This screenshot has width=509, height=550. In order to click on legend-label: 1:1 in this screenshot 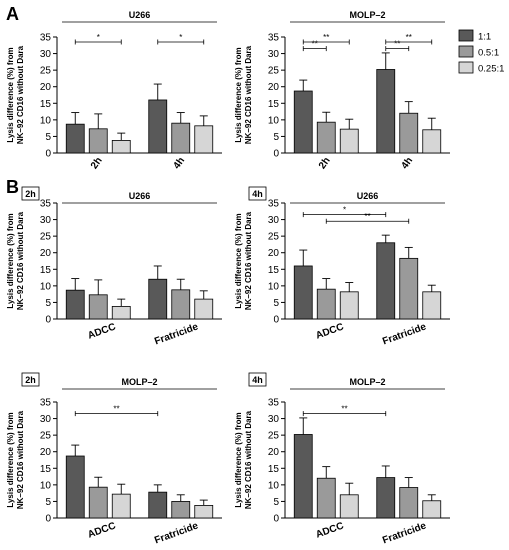, I will do `click(484, 37)`.